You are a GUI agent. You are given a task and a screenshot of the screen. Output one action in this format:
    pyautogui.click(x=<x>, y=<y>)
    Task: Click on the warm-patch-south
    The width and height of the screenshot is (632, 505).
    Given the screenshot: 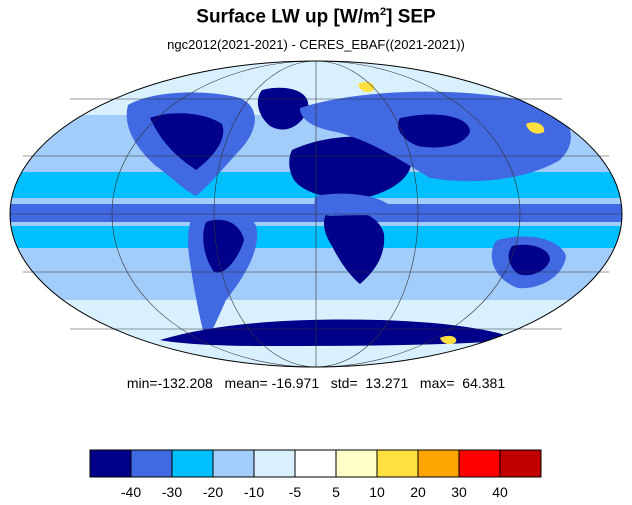 What is the action you would take?
    pyautogui.click(x=448, y=340)
    